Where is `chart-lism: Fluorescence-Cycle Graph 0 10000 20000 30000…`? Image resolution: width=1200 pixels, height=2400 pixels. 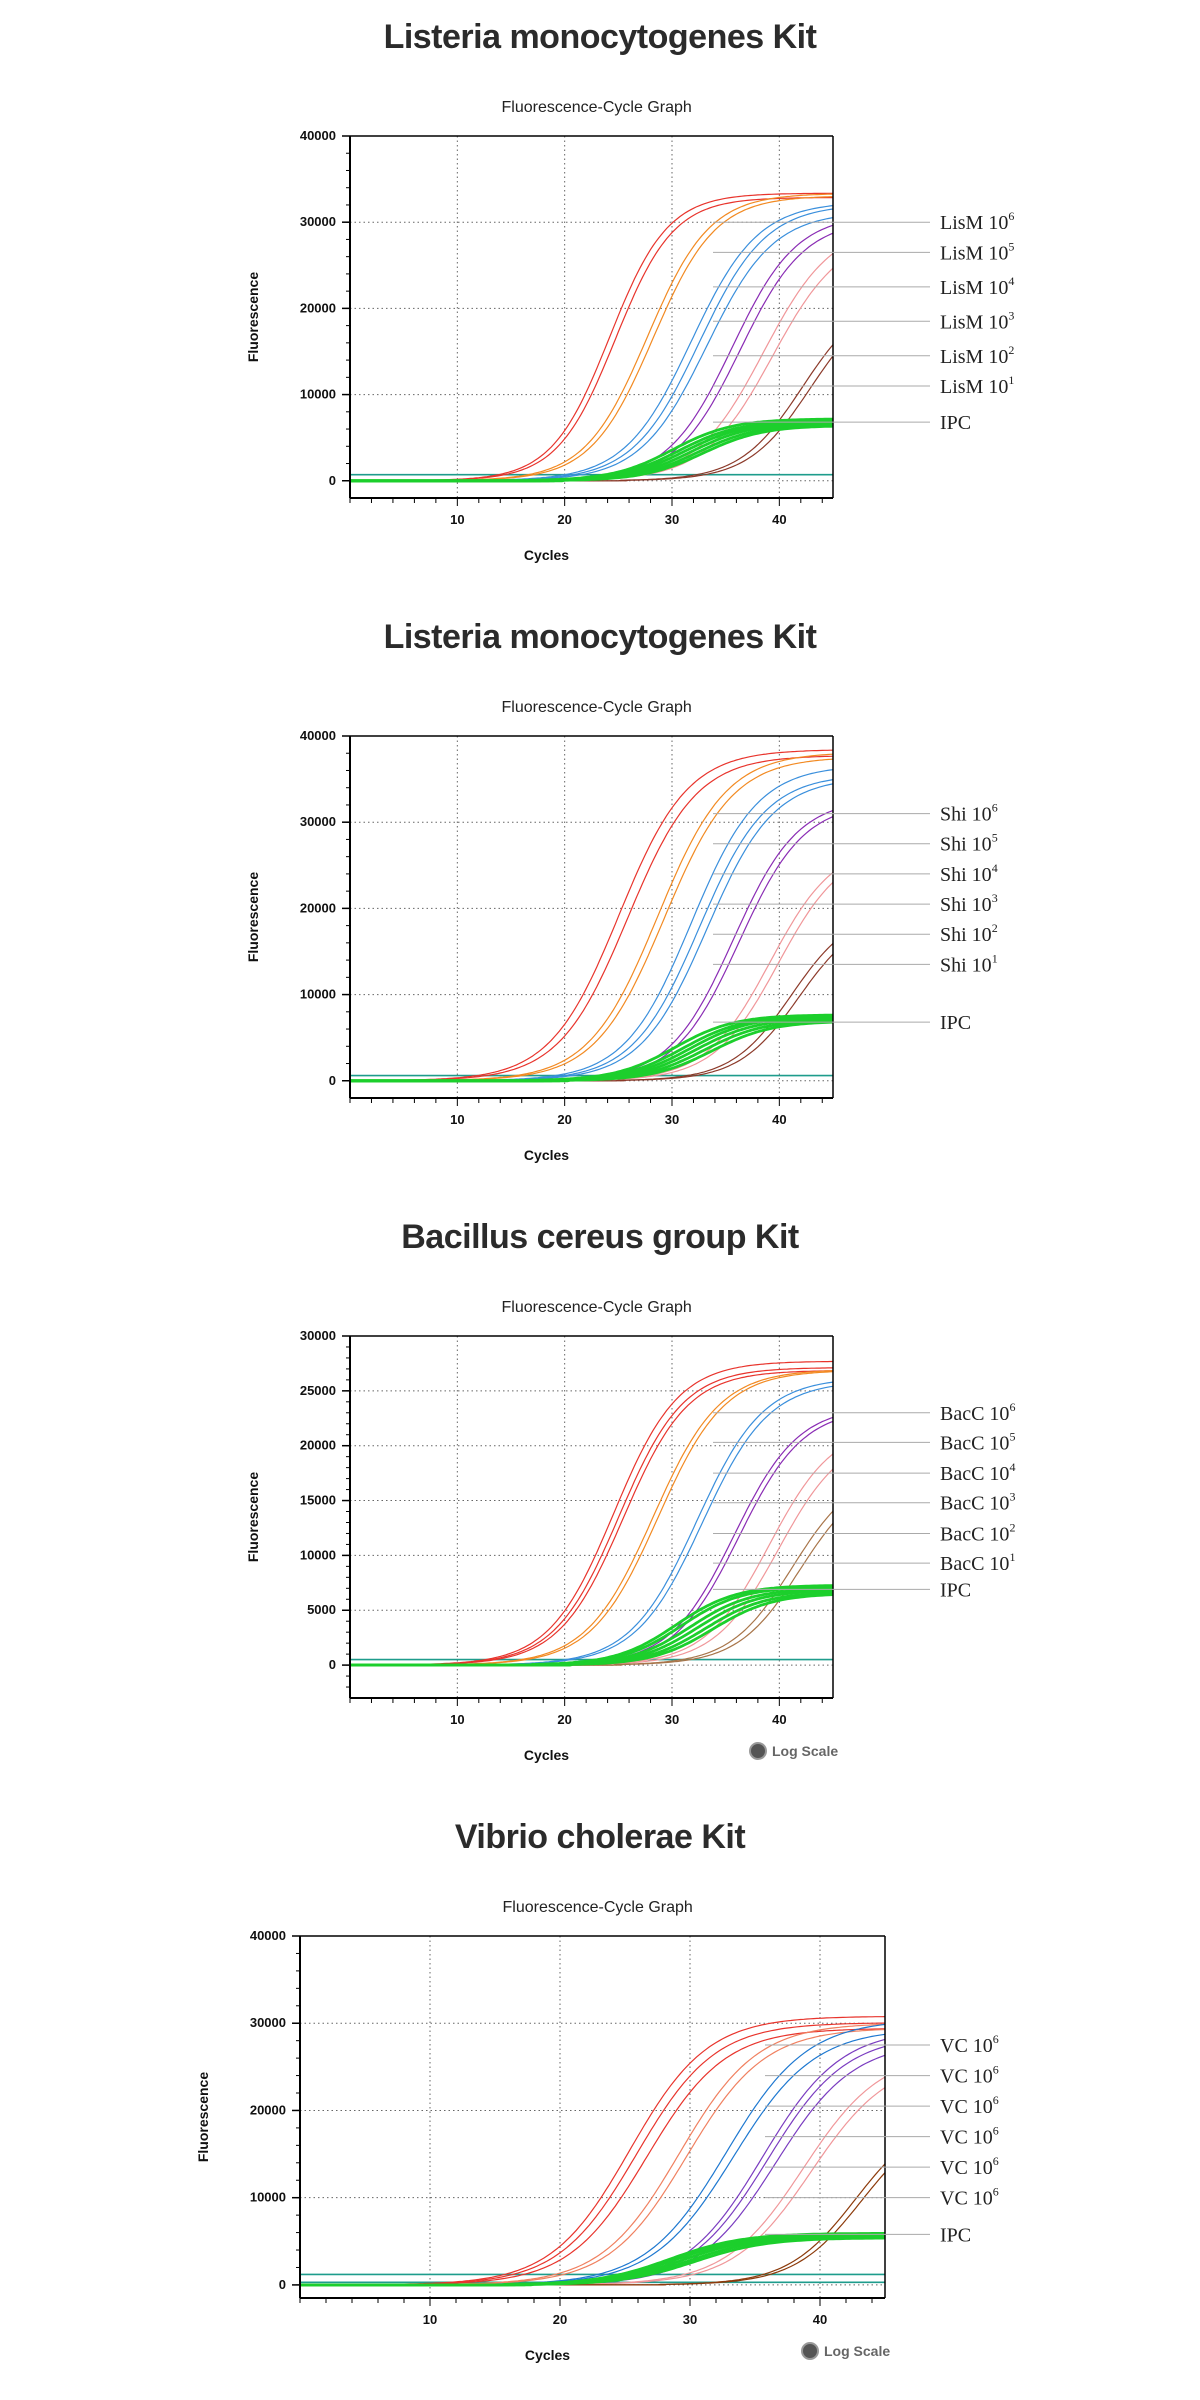 chart-lism: Fluorescence-Cycle Graph 0 10000 20000 30000… is located at coordinates (629, 331).